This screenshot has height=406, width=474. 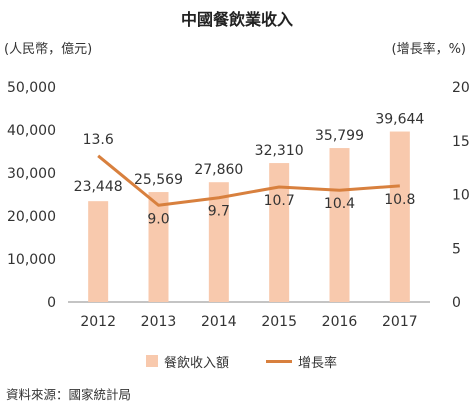 What do you see at coordinates (158, 219) in the screenshot?
I see `line-value-label: 9.0` at bounding box center [158, 219].